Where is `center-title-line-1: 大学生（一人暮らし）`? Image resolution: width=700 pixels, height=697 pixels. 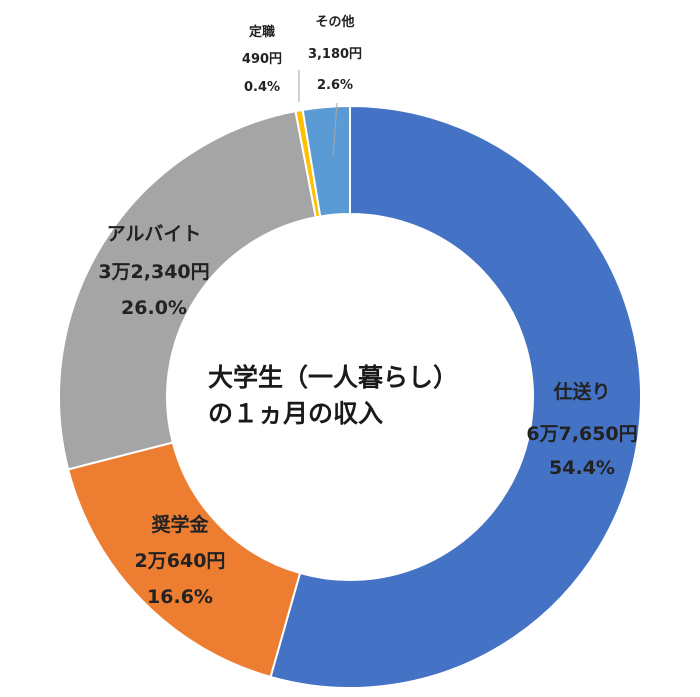
center-title-line-1: 大学生（一人暮らし） is located at coordinates (333, 377).